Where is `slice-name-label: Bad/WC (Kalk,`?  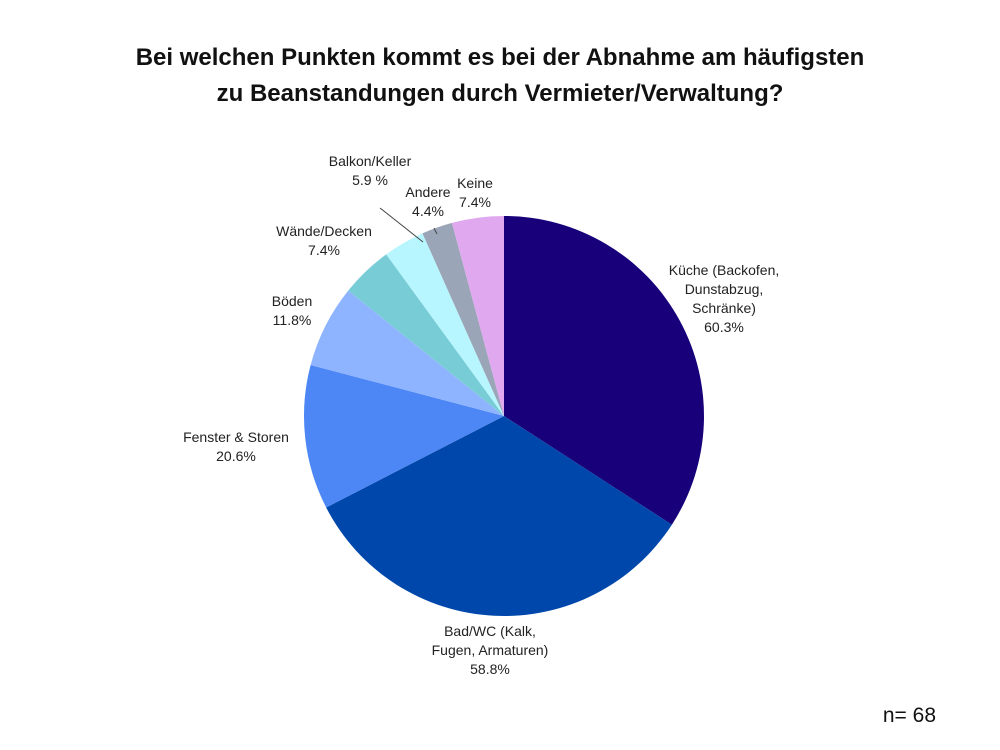
slice-name-label: Bad/WC (Kalk, is located at coordinates (490, 631).